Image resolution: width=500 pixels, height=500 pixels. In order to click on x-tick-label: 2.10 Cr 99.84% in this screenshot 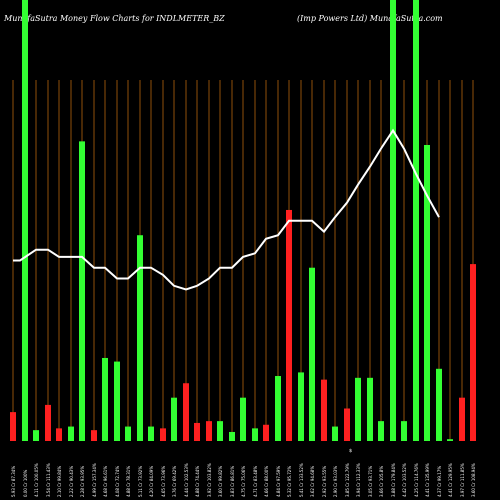, I will do `click(59, 481)`.